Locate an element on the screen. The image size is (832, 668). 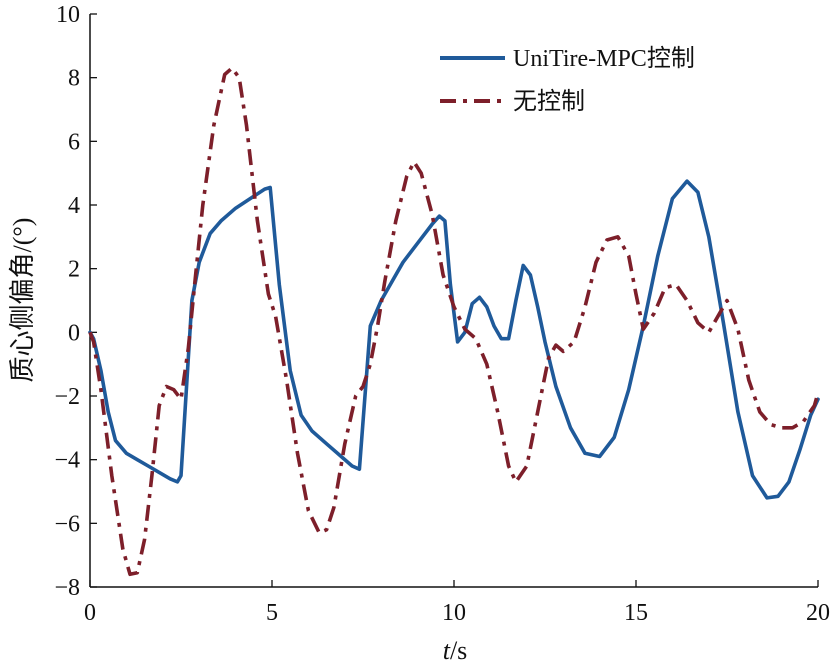
x-tick-label: 20 is located at coordinates (818, 613).